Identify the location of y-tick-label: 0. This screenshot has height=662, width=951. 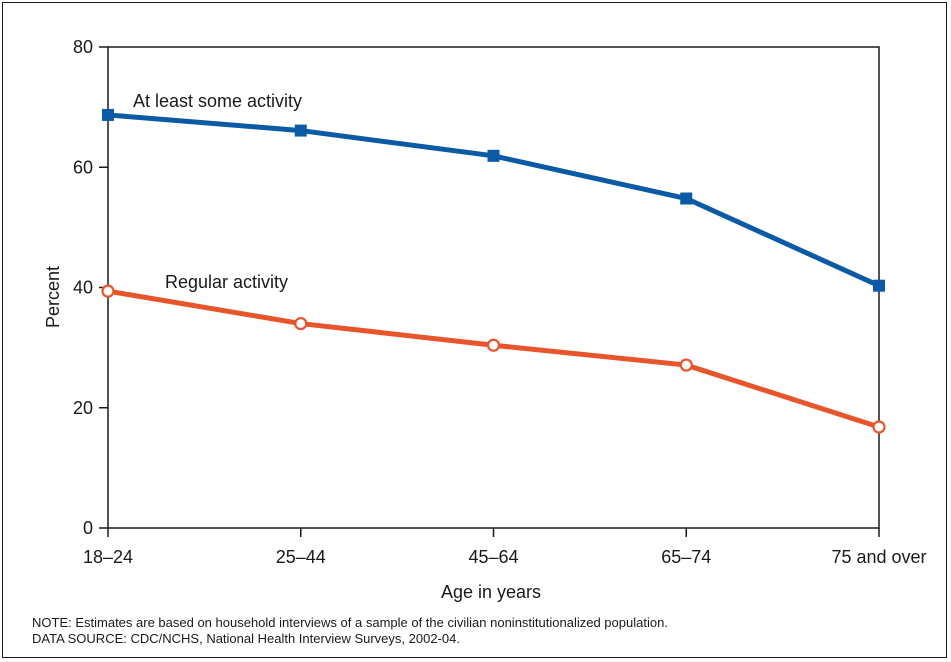
(88, 528).